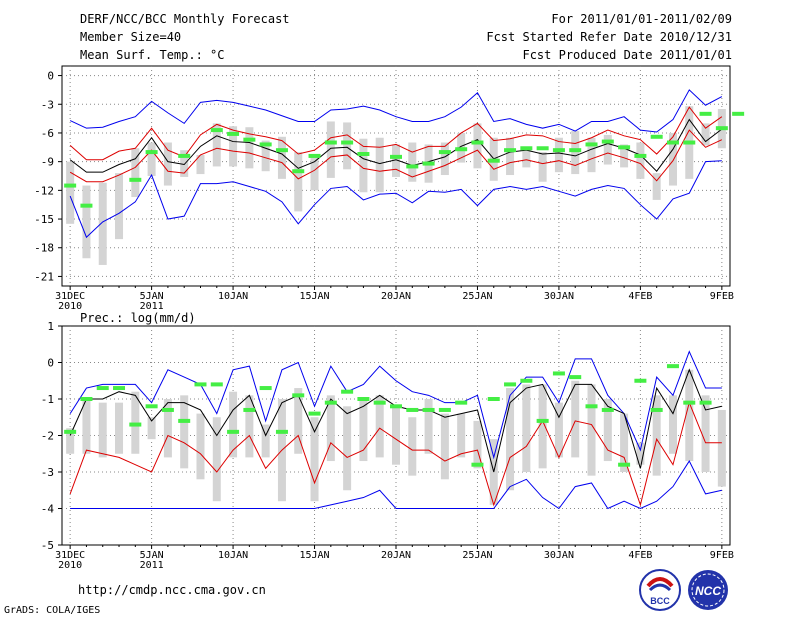 This screenshot has height=618, width=800. I want to click on y-tick-label: -1, so click(47, 399).